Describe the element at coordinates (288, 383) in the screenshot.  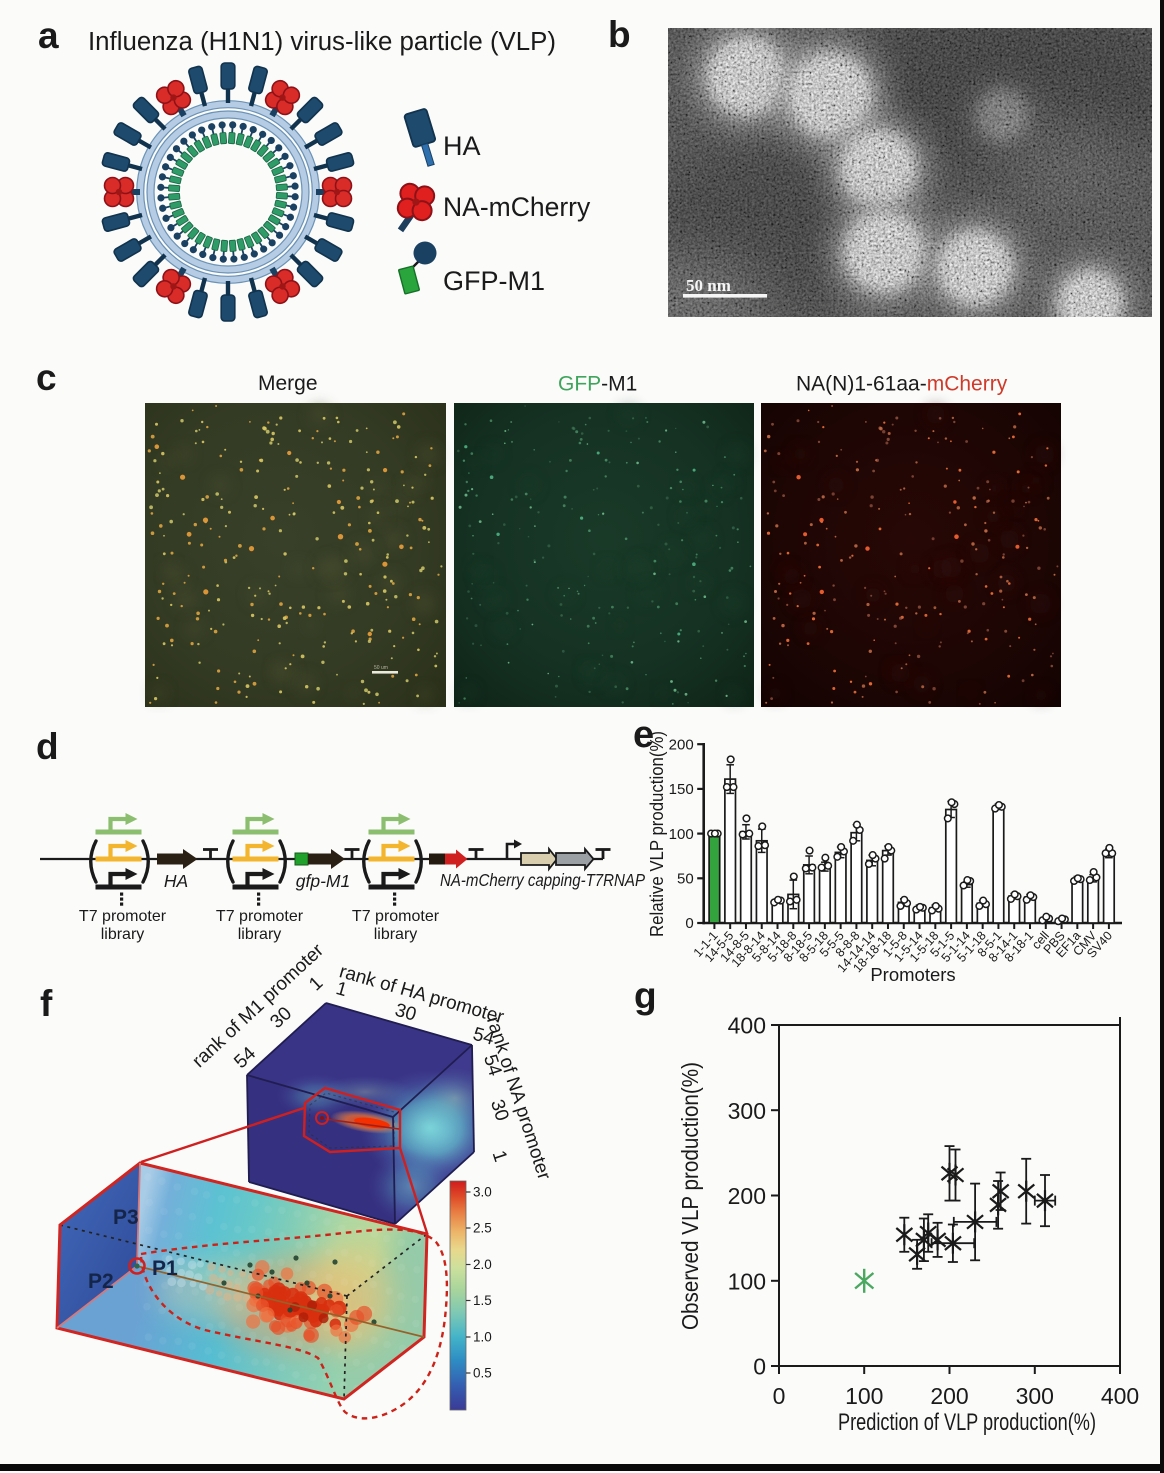
I see `svg-text: Merge` at that location.